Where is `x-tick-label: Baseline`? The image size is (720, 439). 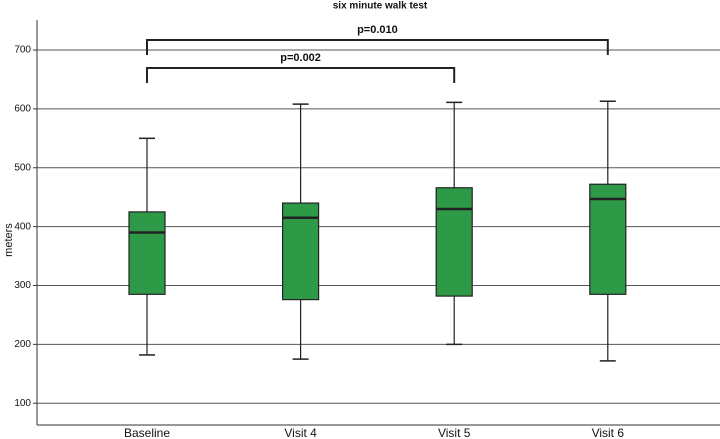
x-tick-label: Baseline is located at coordinates (147, 432).